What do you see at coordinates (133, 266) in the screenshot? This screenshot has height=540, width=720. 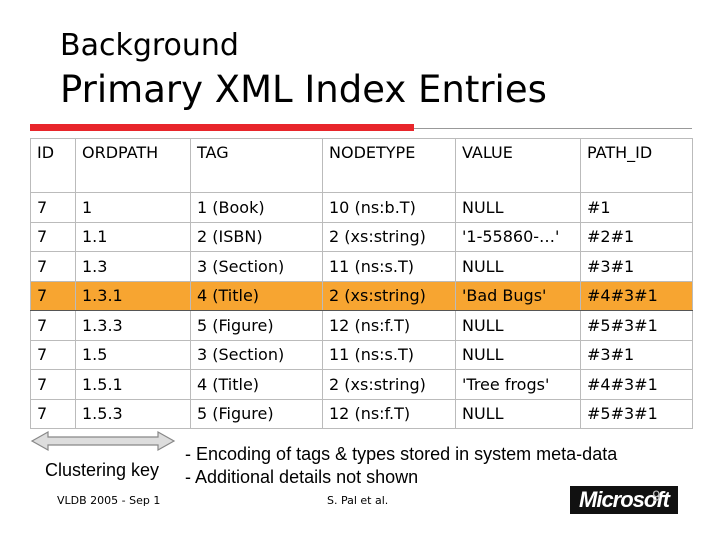 I see `table-cell: 1.3` at bounding box center [133, 266].